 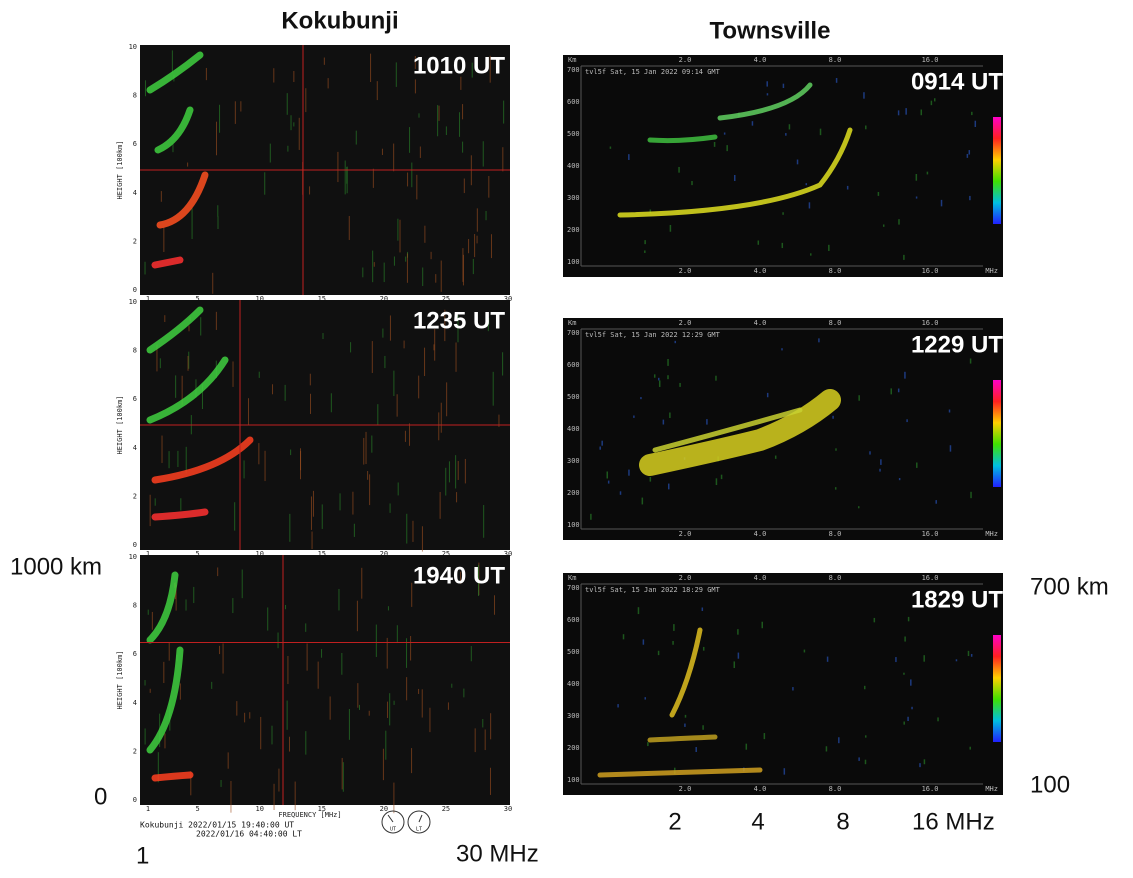 I want to click on left-title: Kokubunji, so click(x=339, y=20).